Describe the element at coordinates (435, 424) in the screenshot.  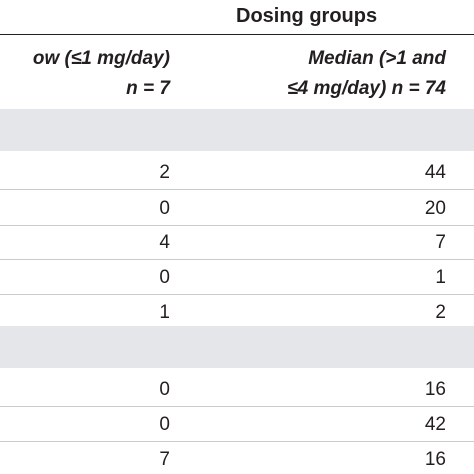
I see `section2-row2-median: 42` at that location.